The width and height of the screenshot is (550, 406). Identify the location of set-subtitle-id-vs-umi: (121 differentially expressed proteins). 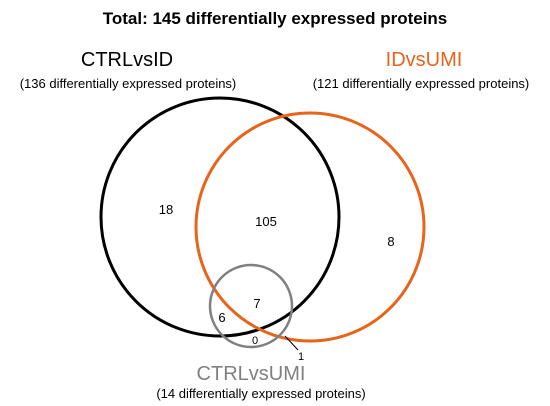
(421, 83).